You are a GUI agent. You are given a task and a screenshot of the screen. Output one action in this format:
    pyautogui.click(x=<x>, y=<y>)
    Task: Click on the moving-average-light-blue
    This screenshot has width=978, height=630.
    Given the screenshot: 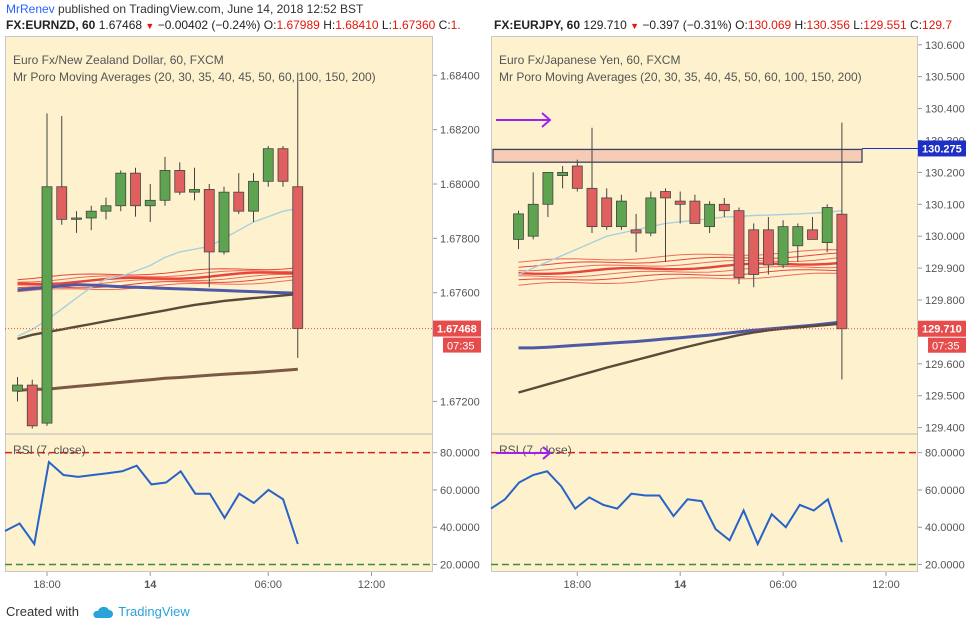 What is the action you would take?
    pyautogui.click(x=157, y=272)
    